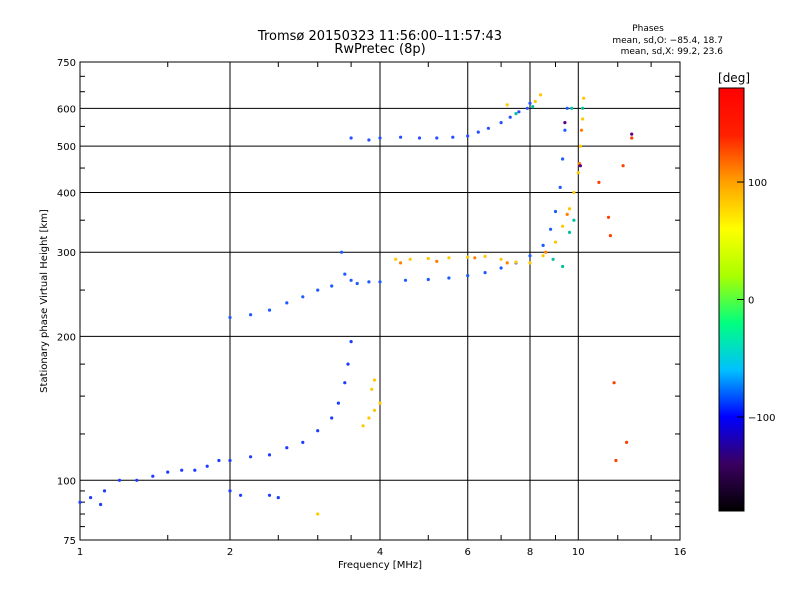 This screenshot has width=800, height=600. I want to click on x-tick-label: 10, so click(578, 552).